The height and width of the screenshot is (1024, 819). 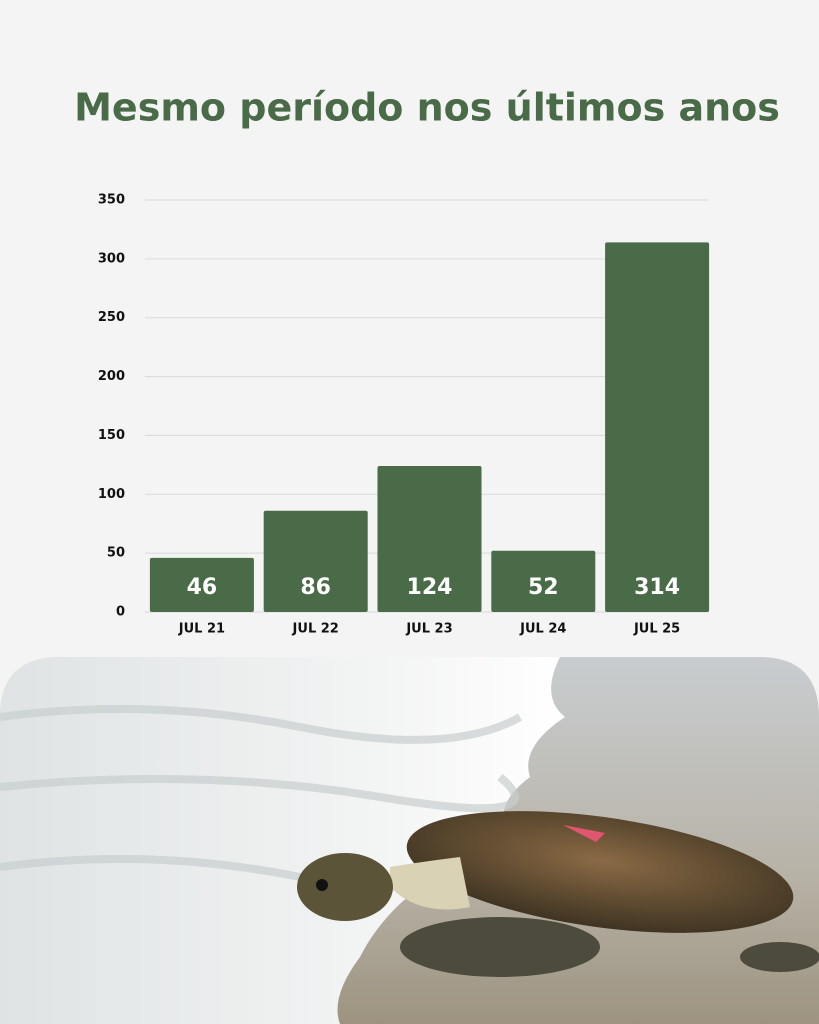 What do you see at coordinates (111, 435) in the screenshot?
I see `y-tick-label: 150` at bounding box center [111, 435].